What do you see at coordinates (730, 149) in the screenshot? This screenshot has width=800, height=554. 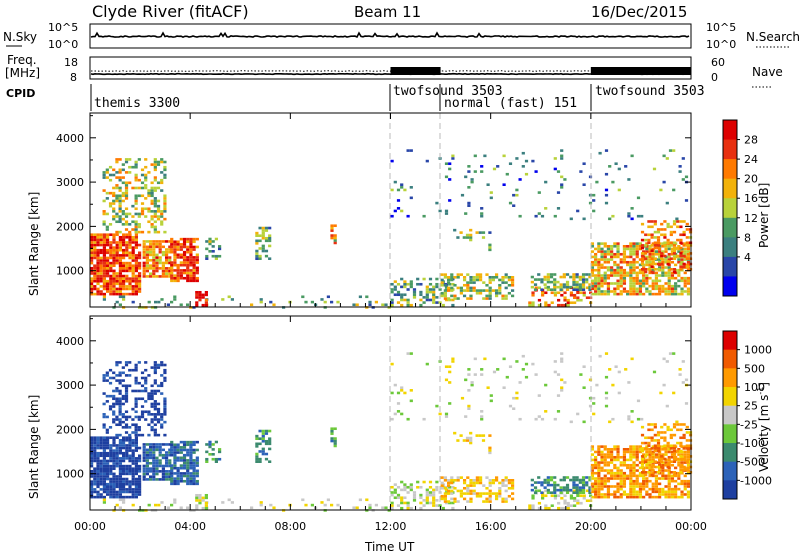 I see `colorbar-swatch` at bounding box center [730, 149].